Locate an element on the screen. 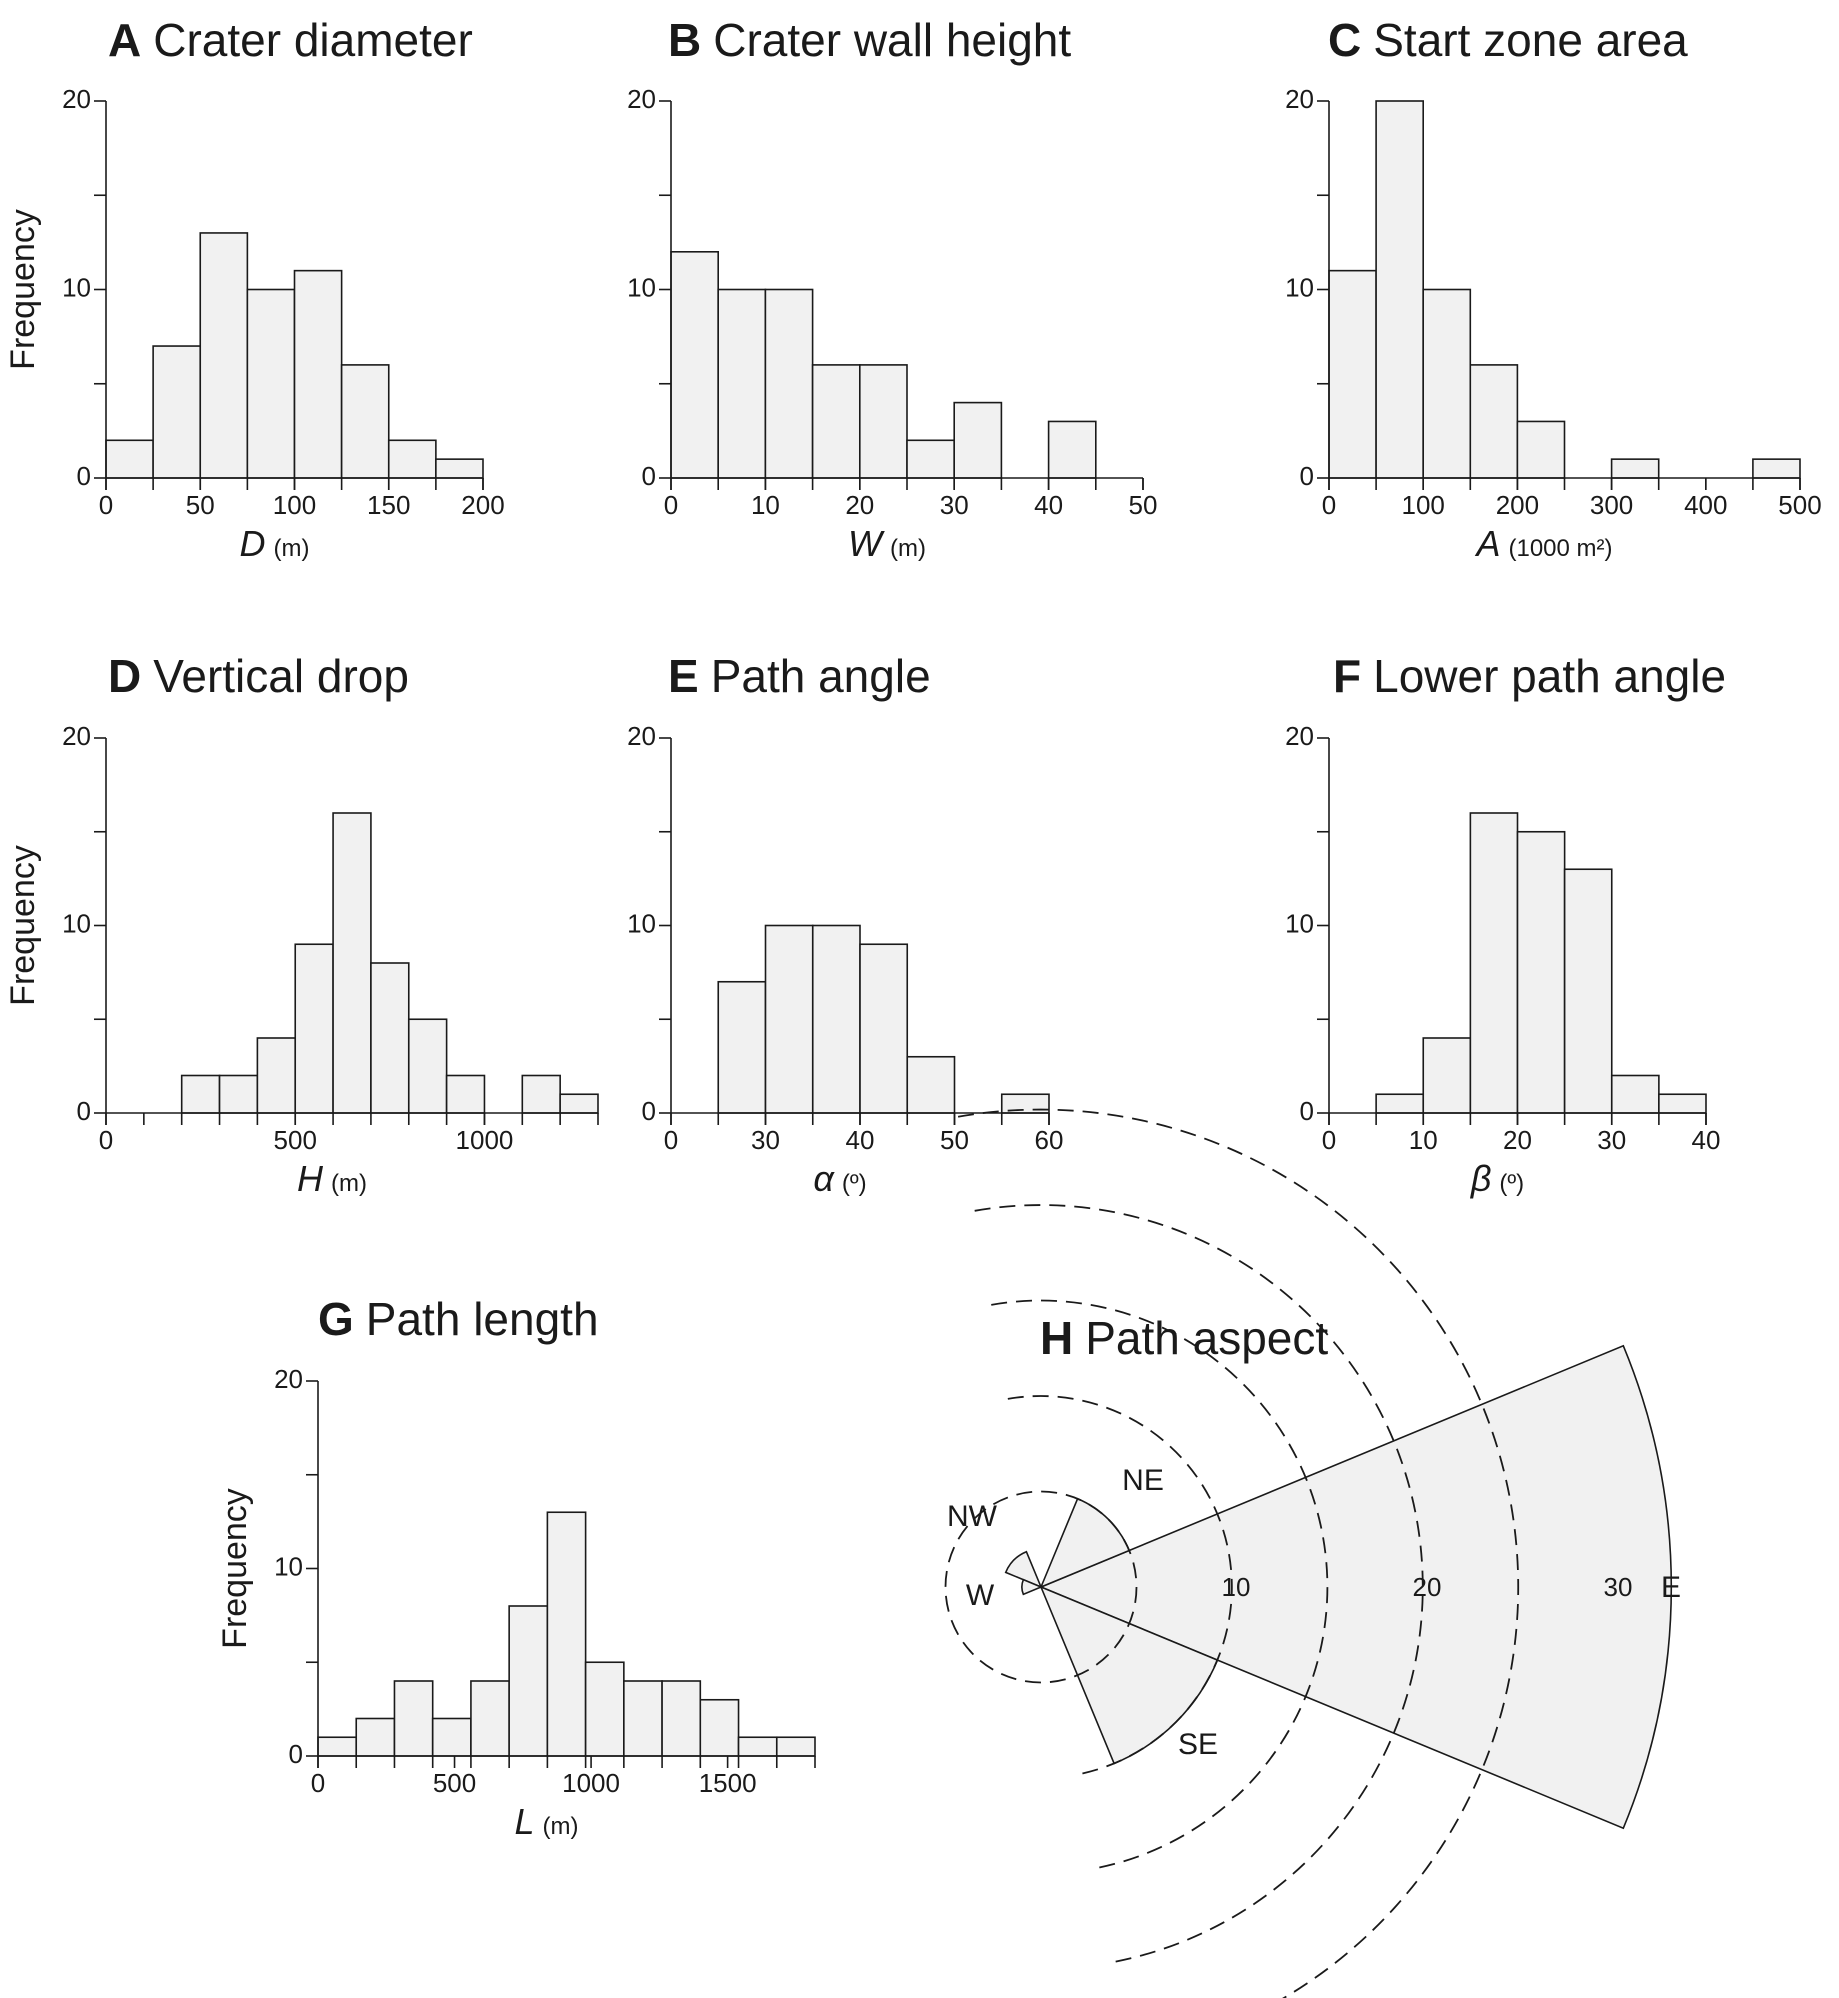 Image resolution: width=1839 pixels, height=1998 pixels. x-tick-label: 100 is located at coordinates (1423, 505).